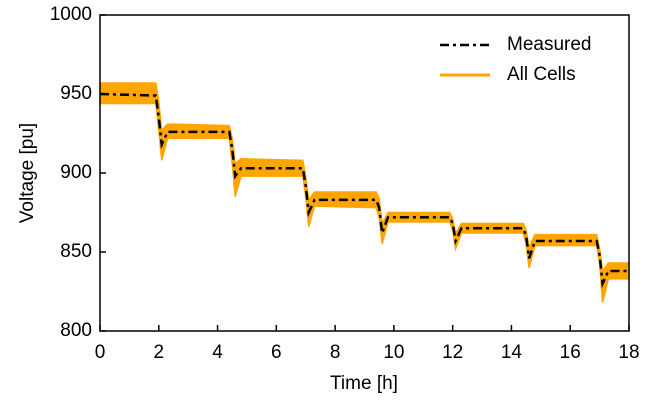 The height and width of the screenshot is (404, 657). I want to click on legend-label: All Cells, so click(541, 74).